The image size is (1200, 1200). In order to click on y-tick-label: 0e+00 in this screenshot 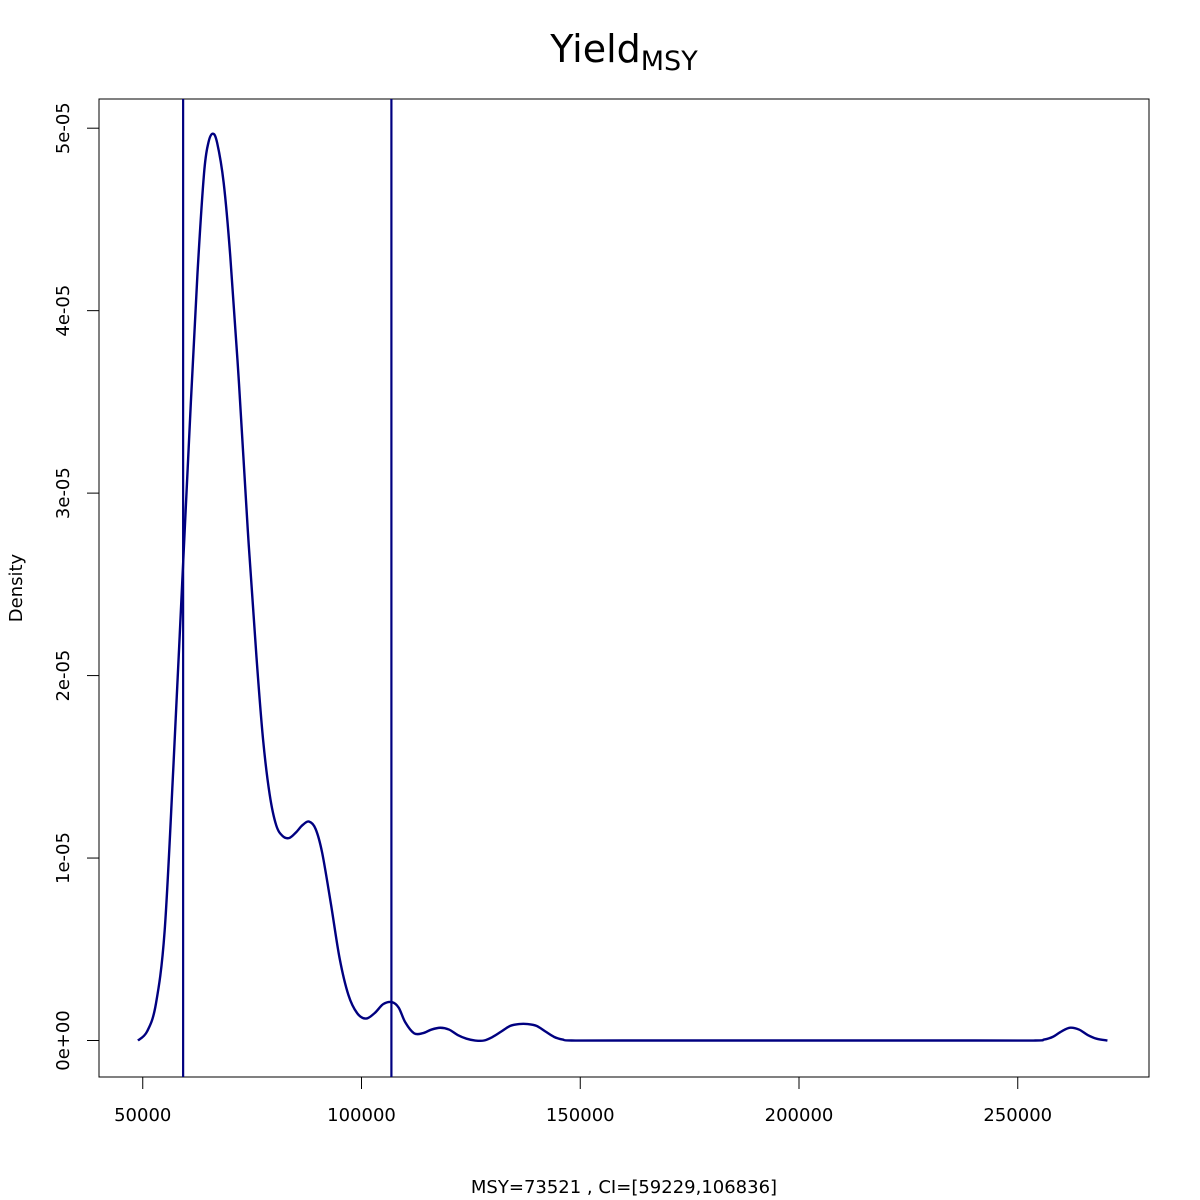, I will do `click(63, 1040)`.